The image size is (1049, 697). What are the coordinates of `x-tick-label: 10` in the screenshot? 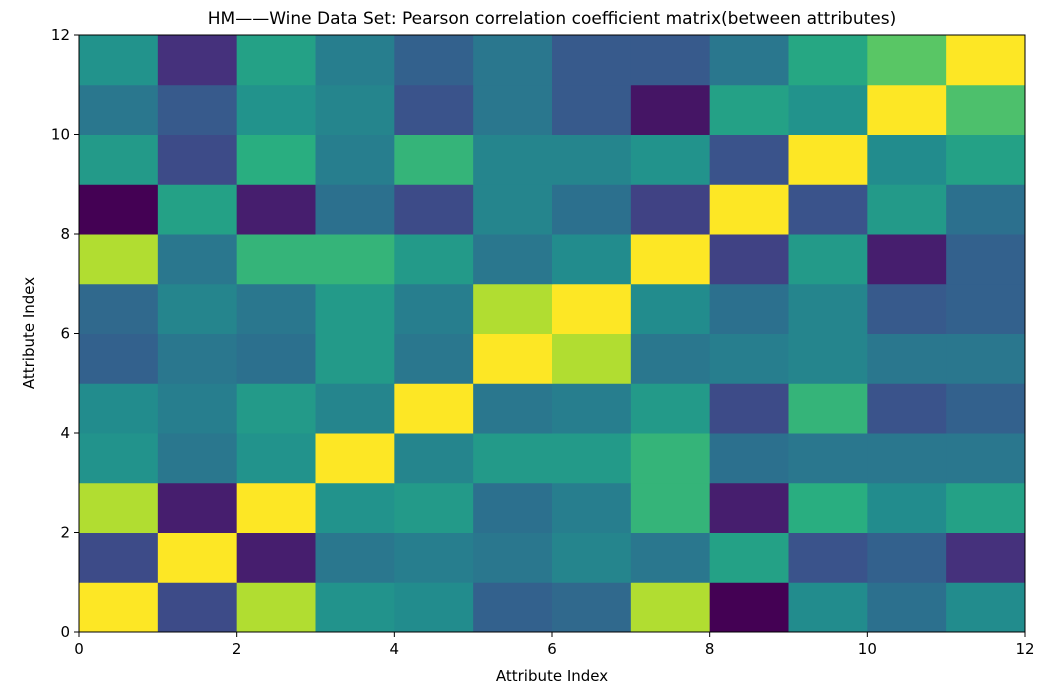 It's located at (867, 649).